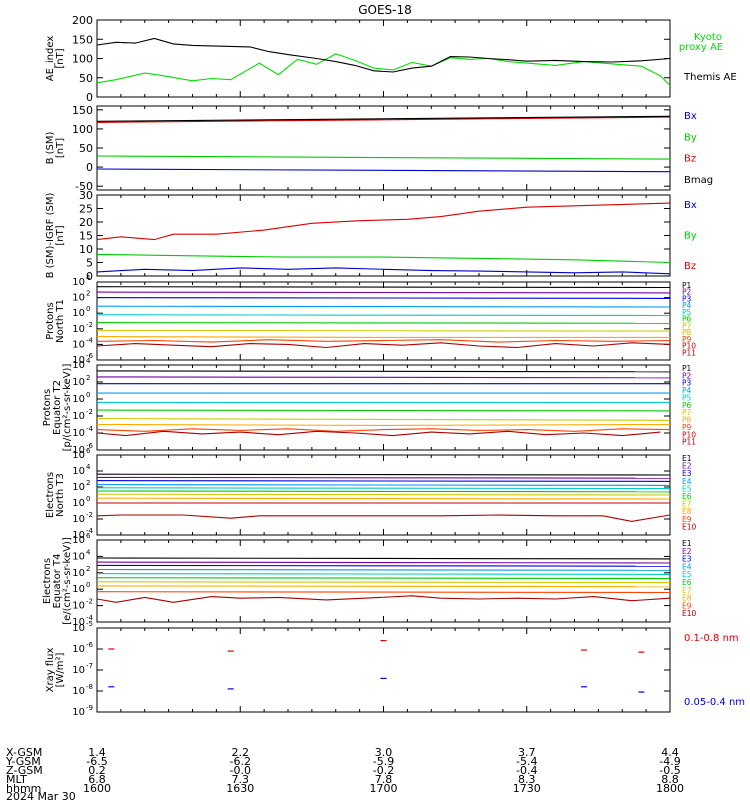 The height and width of the screenshot is (800, 750). What do you see at coordinates (86, 236) in the screenshot?
I see `y-tick-label: 15` at bounding box center [86, 236].